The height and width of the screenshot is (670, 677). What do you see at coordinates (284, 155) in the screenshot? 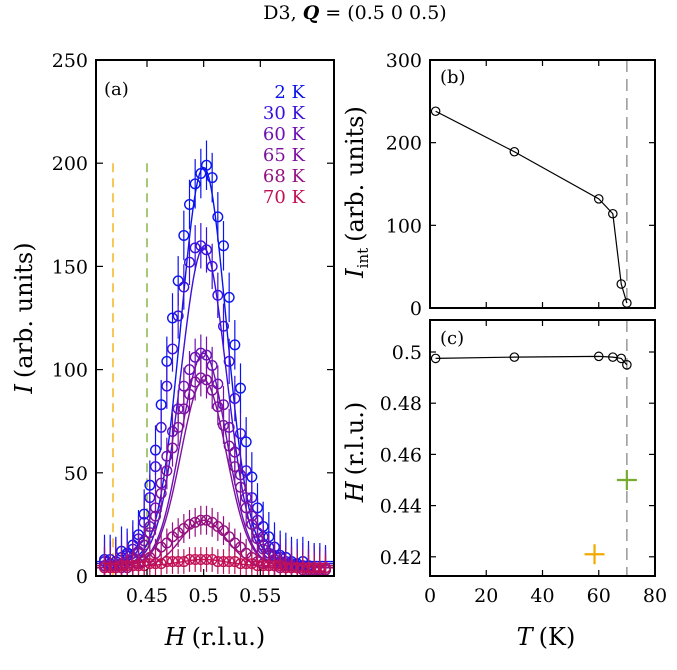
I see `legend-65K: 65 K` at bounding box center [284, 155].